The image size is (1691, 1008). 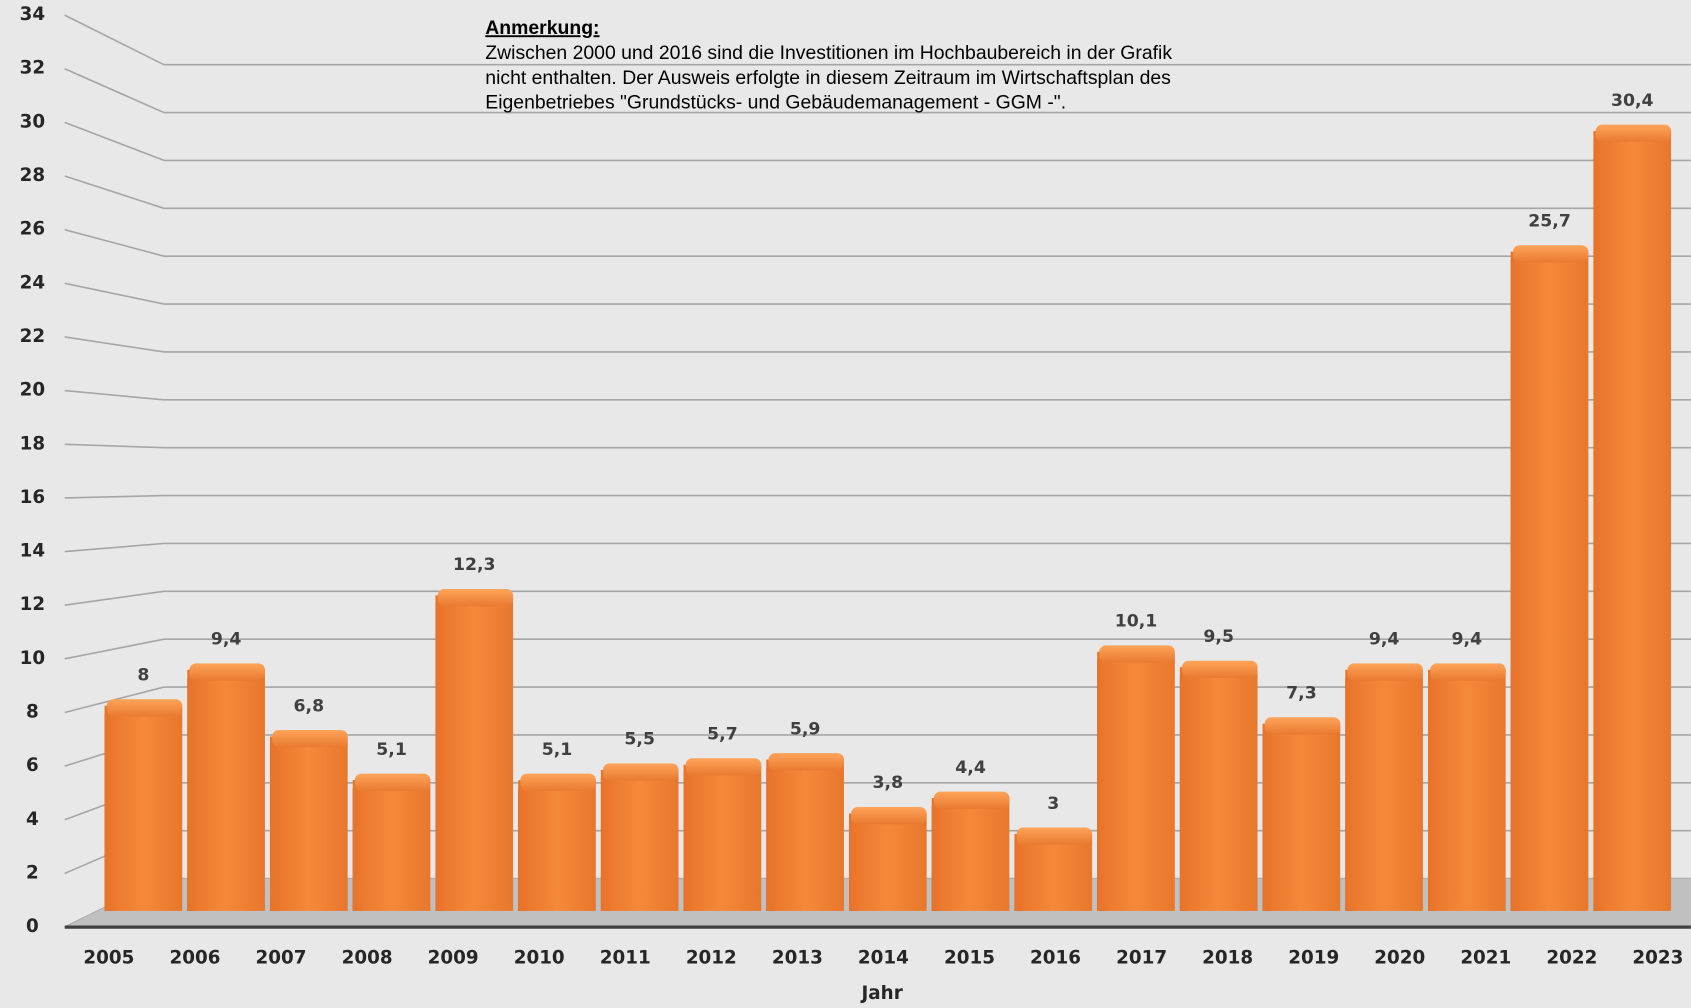 What do you see at coordinates (1549, 222) in the screenshot?
I see `value-label: 25,7` at bounding box center [1549, 222].